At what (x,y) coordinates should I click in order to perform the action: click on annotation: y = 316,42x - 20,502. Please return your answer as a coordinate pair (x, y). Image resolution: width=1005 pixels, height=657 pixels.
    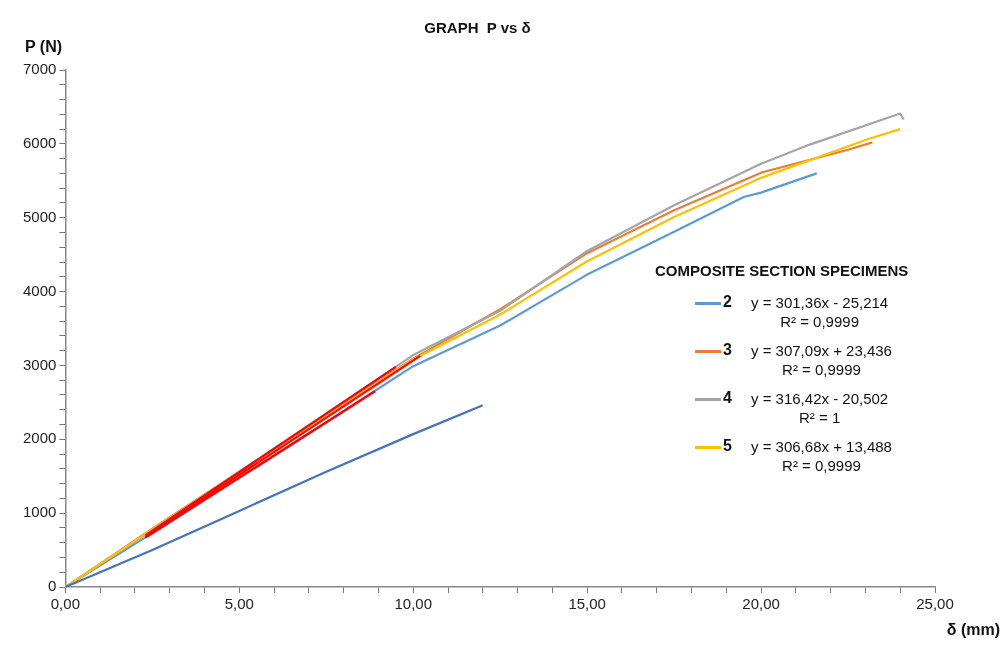
    Looking at the image, I should click on (820, 398).